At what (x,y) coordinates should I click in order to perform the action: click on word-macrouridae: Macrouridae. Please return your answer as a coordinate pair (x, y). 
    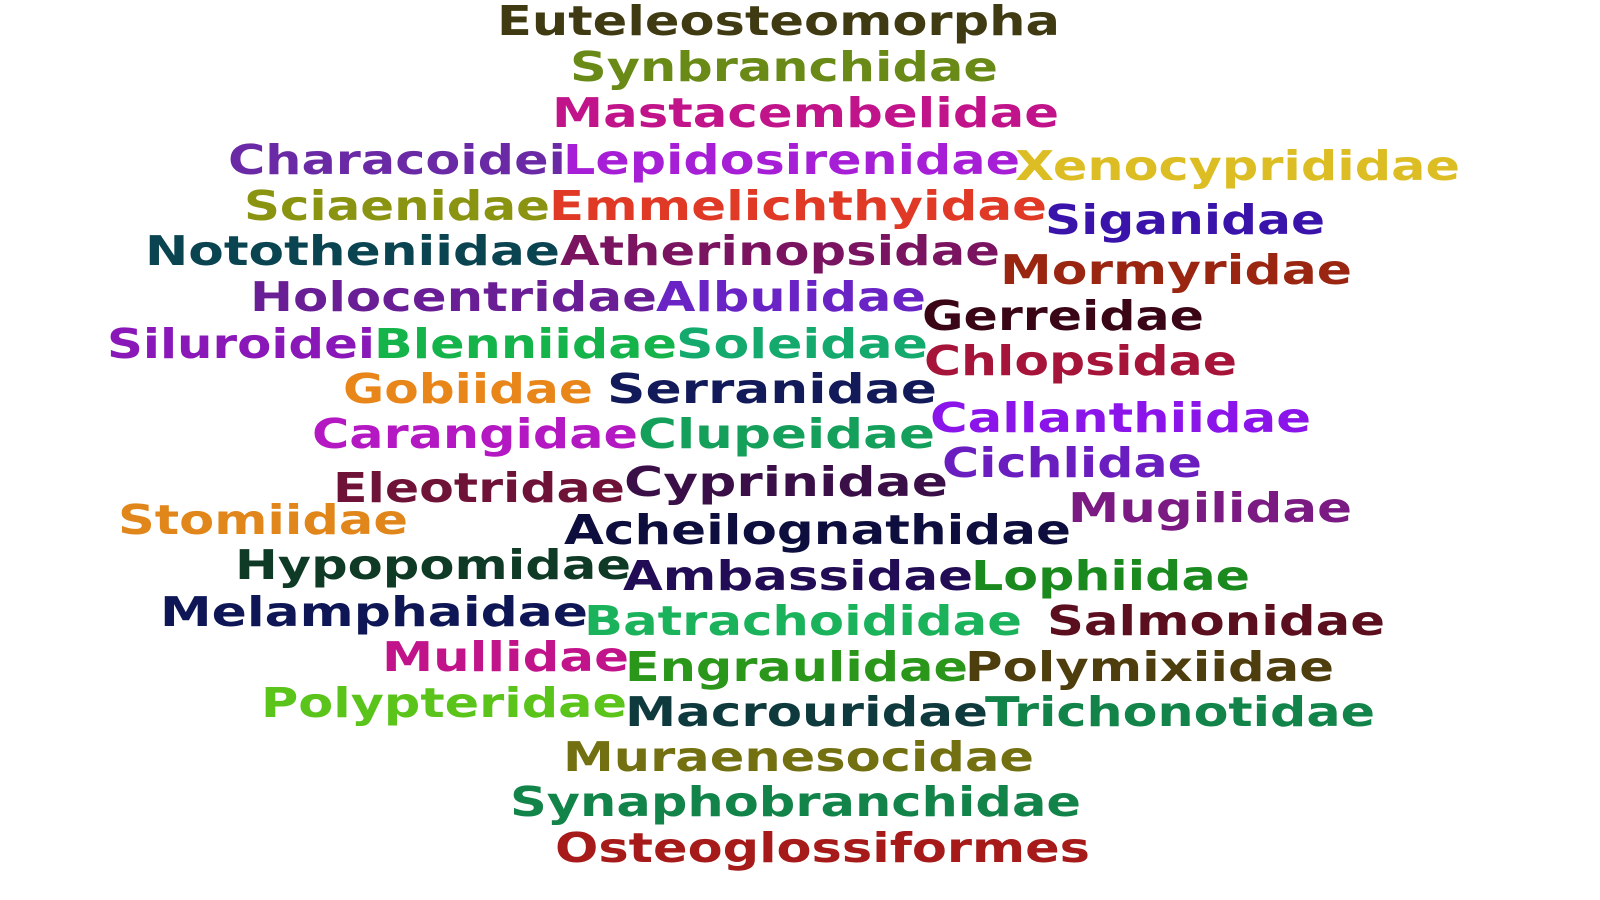
    Looking at the image, I should click on (807, 712).